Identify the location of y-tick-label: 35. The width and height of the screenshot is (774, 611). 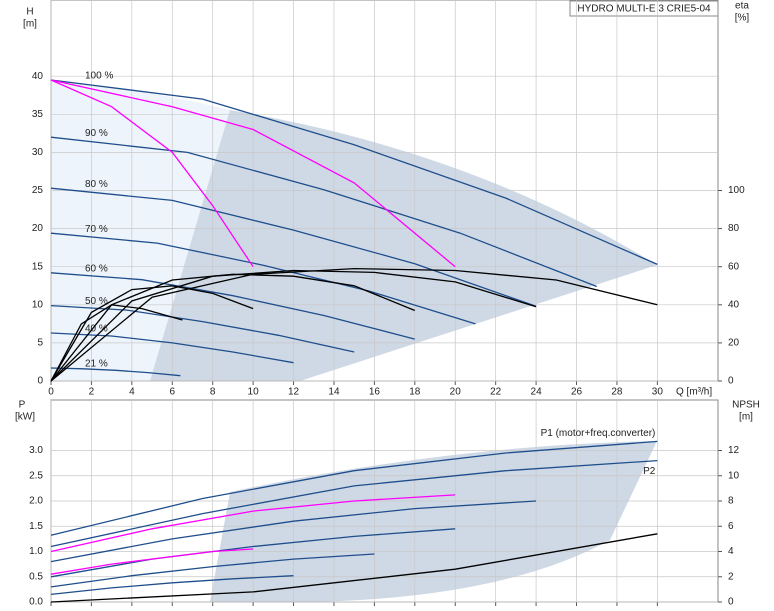
(38, 114).